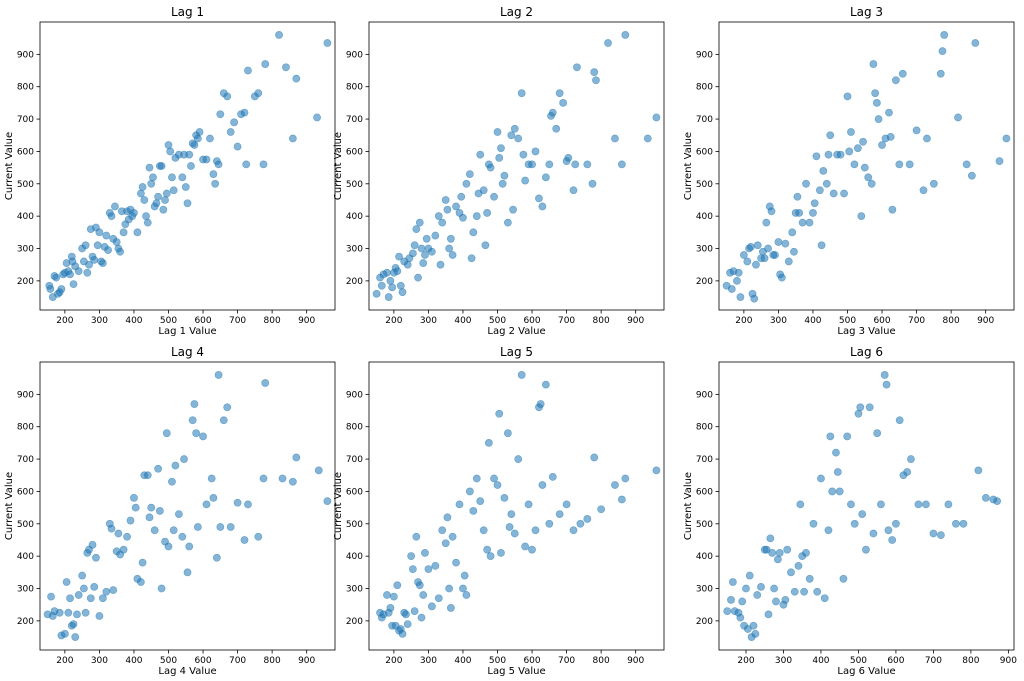 Image resolution: width=1024 pixels, height=681 pixels. I want to click on y-tick-label: 600, so click(354, 152).